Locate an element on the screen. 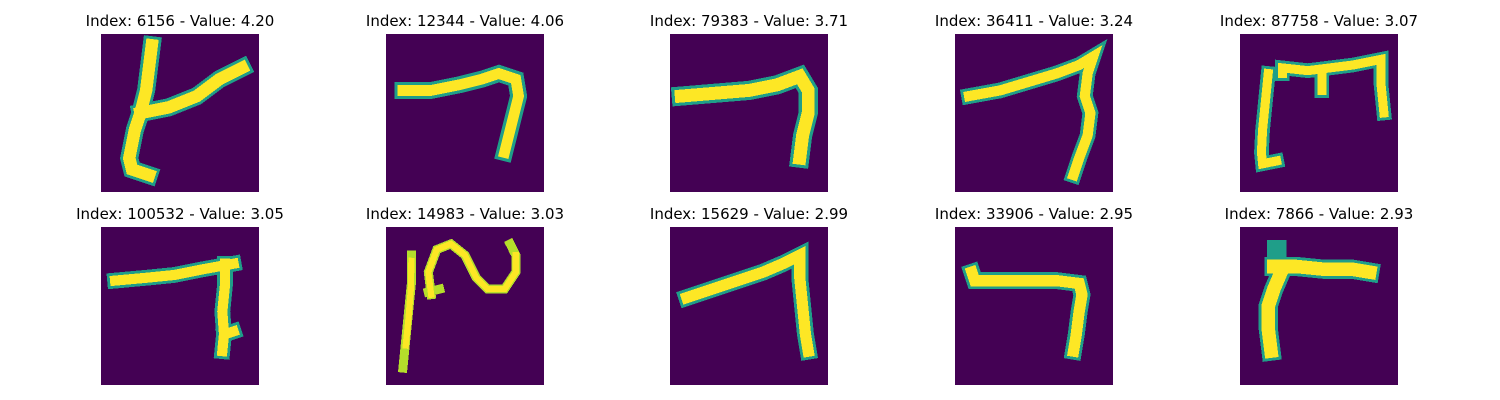 Image resolution: width=1500 pixels, height=400 pixels. panel-title: Index: 79383 - Value: 3.71 is located at coordinates (749, 21).